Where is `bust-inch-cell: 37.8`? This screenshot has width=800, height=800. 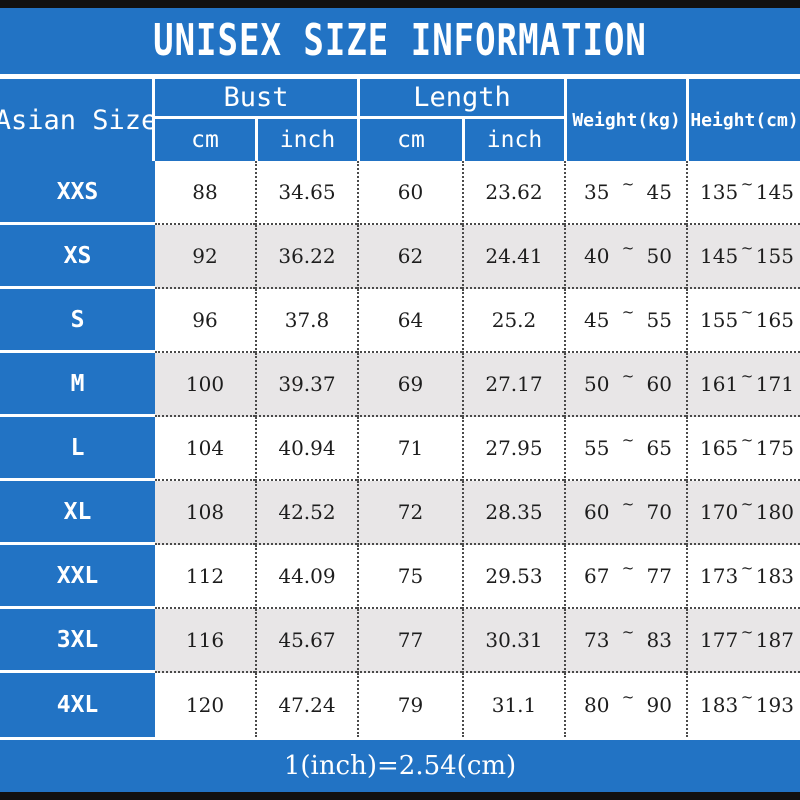
bust-inch-cell: 37.8 is located at coordinates (306, 321).